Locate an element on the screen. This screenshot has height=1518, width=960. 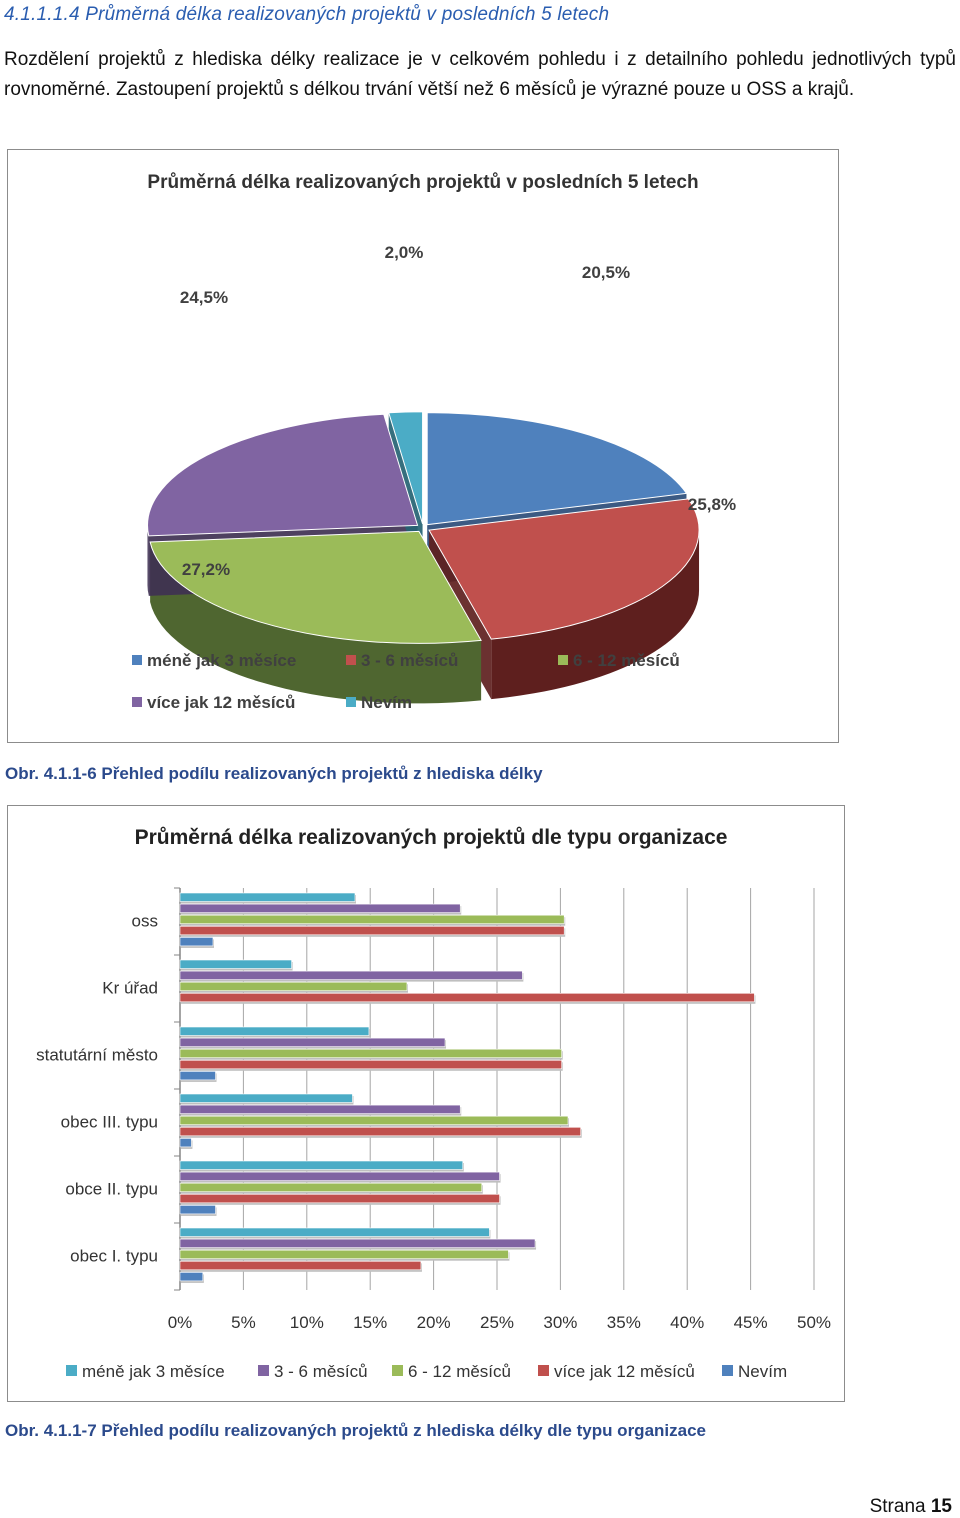
bar-legend-label-4: Nevím is located at coordinates (762, 1371).